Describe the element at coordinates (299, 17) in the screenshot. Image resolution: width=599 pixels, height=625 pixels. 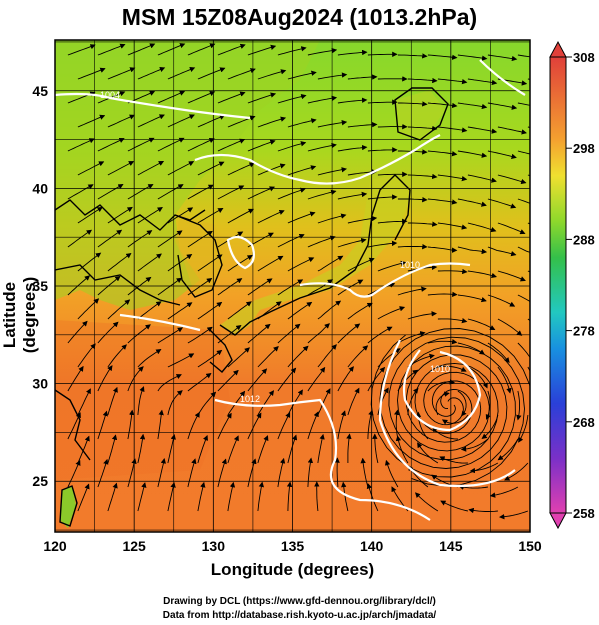
I see `figure-title: MSM 15Z08Aug2024 (1013.2hPa)` at that location.